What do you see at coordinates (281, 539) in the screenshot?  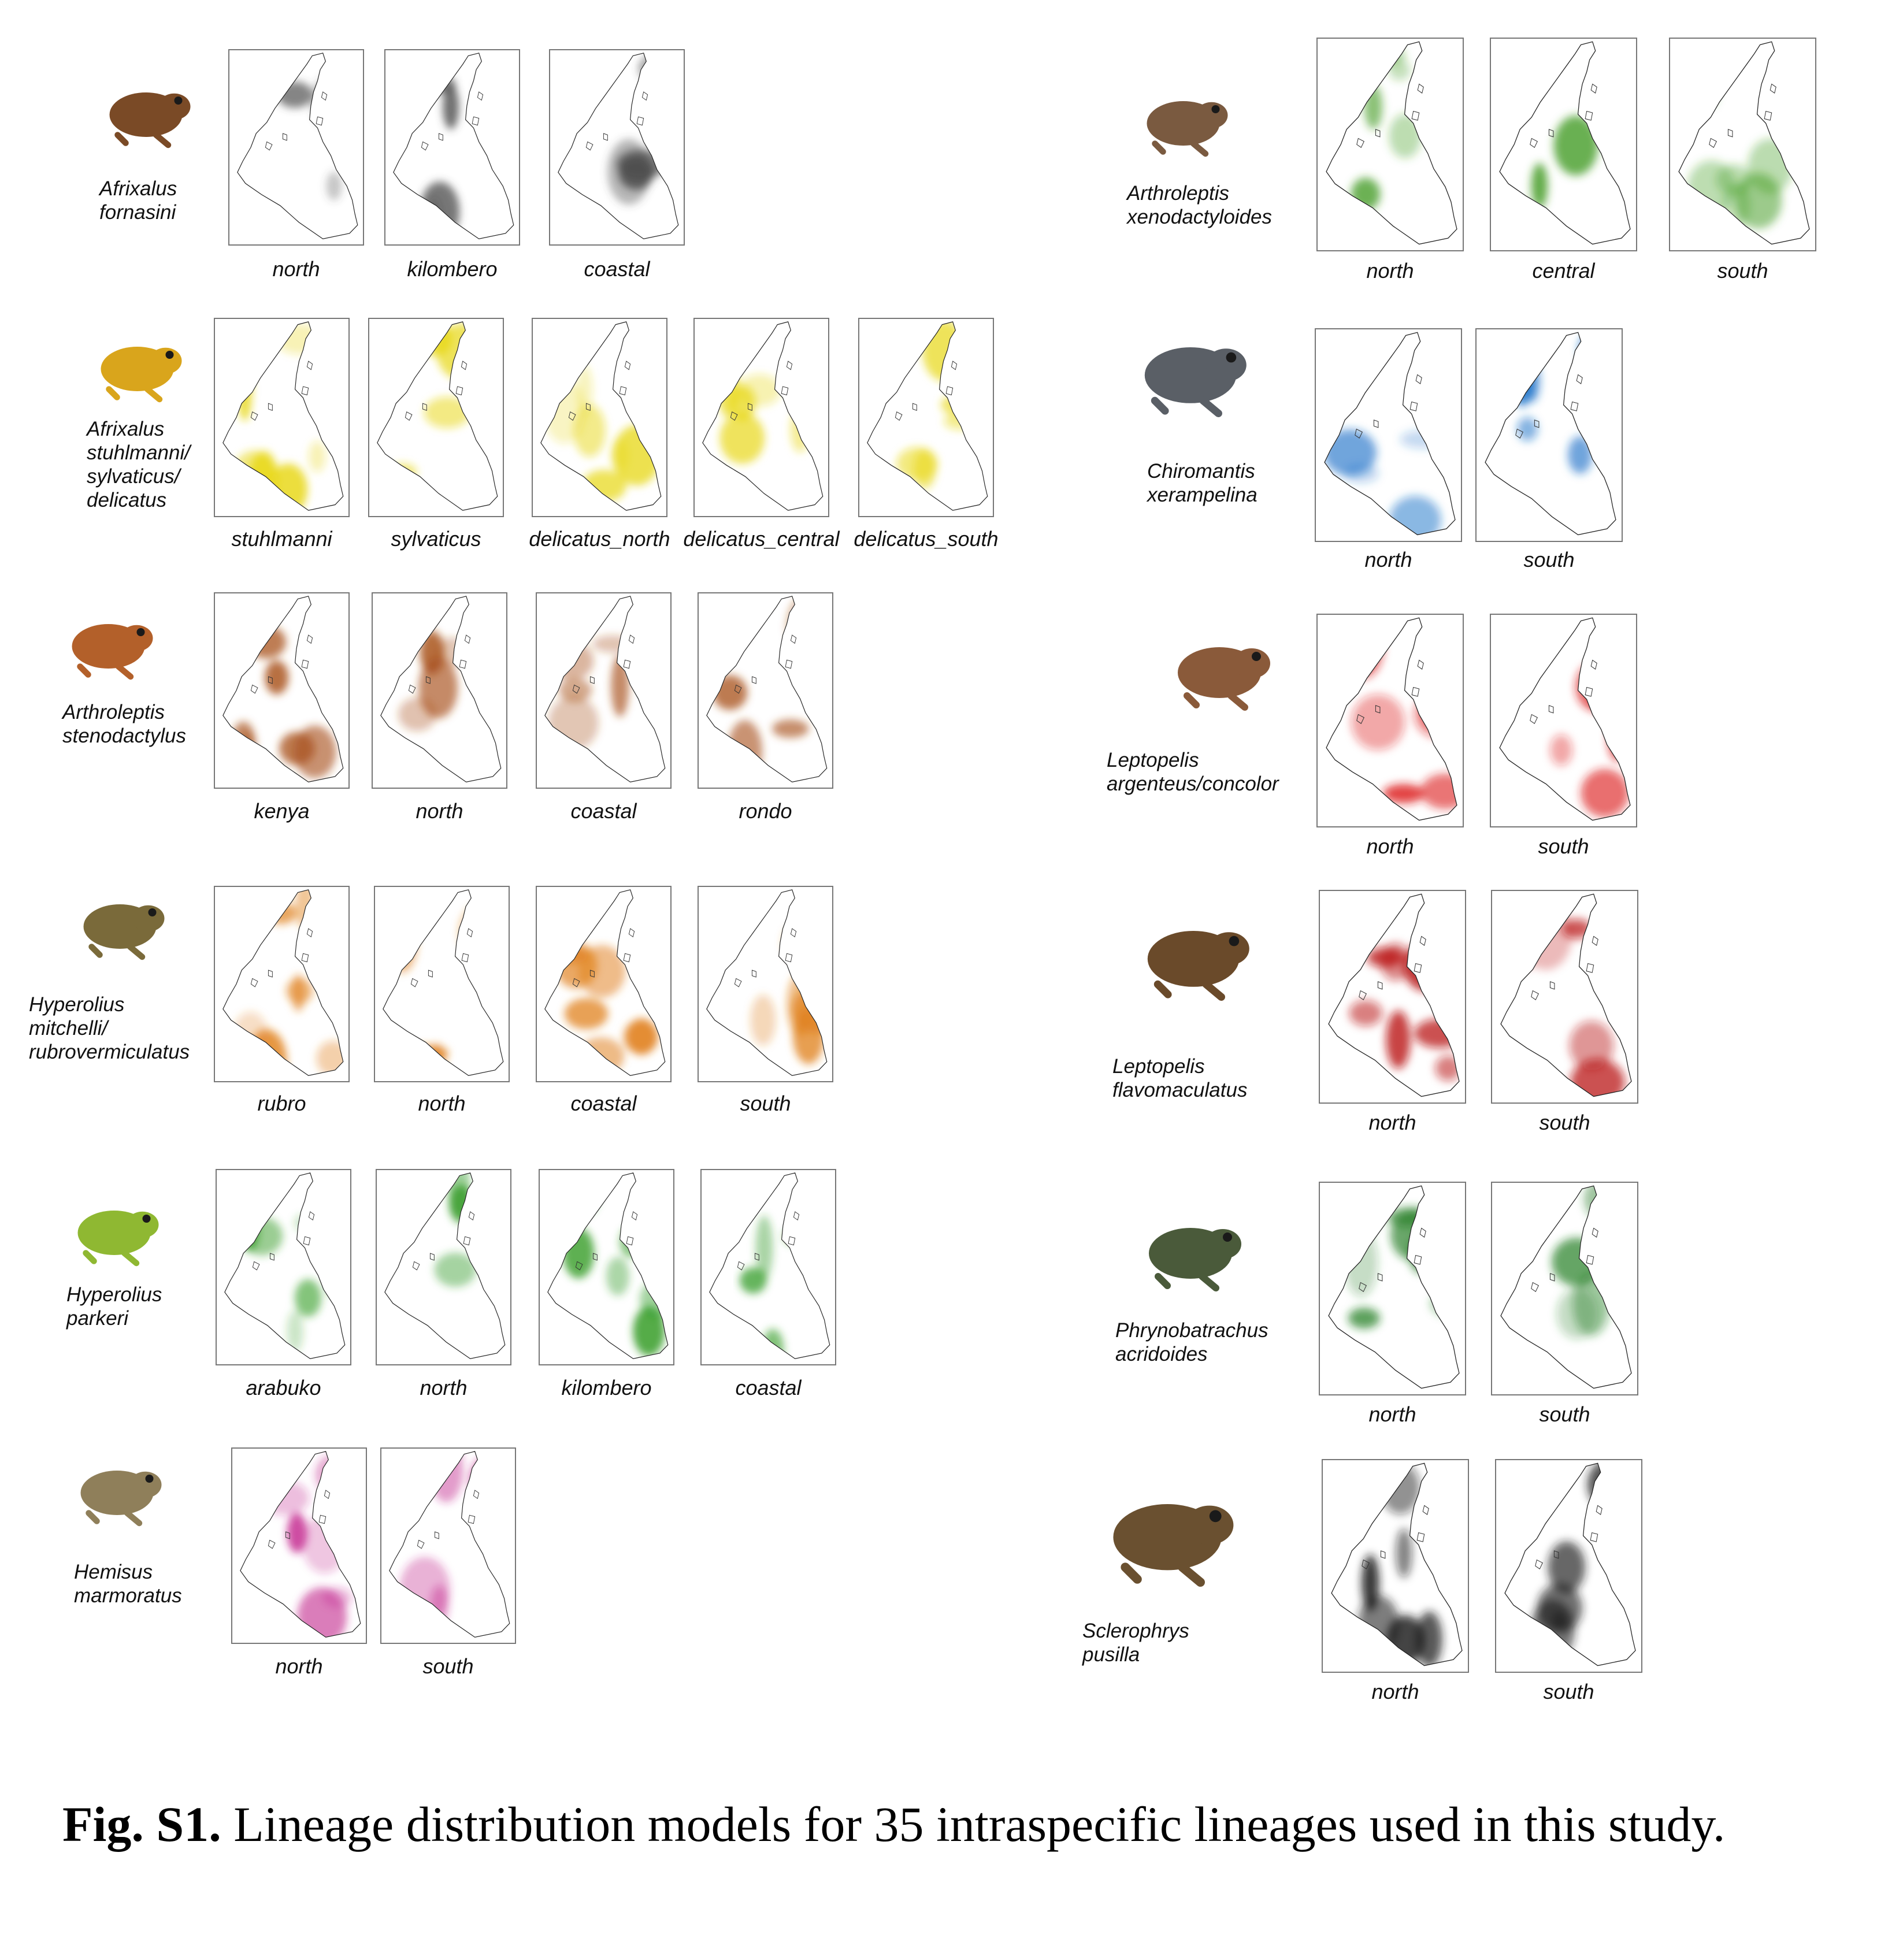 I see `lineage-label: stuhlmanni` at bounding box center [281, 539].